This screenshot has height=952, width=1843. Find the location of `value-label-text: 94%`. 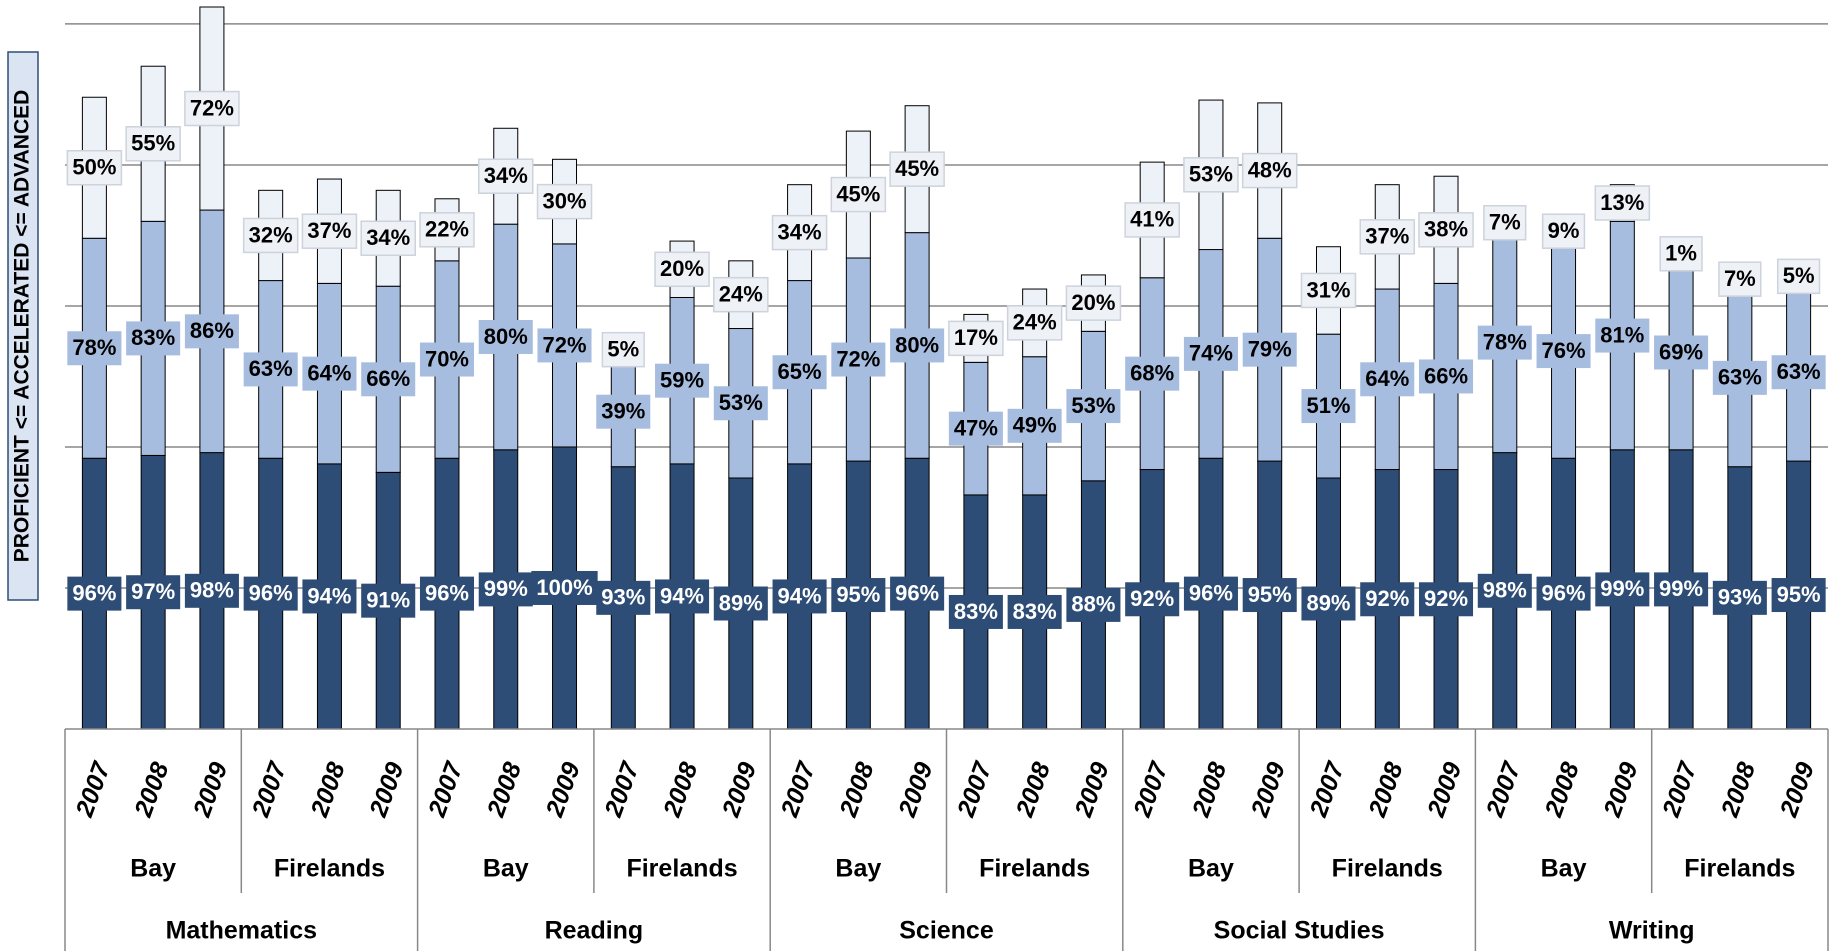

value-label-text: 94% is located at coordinates (682, 595).